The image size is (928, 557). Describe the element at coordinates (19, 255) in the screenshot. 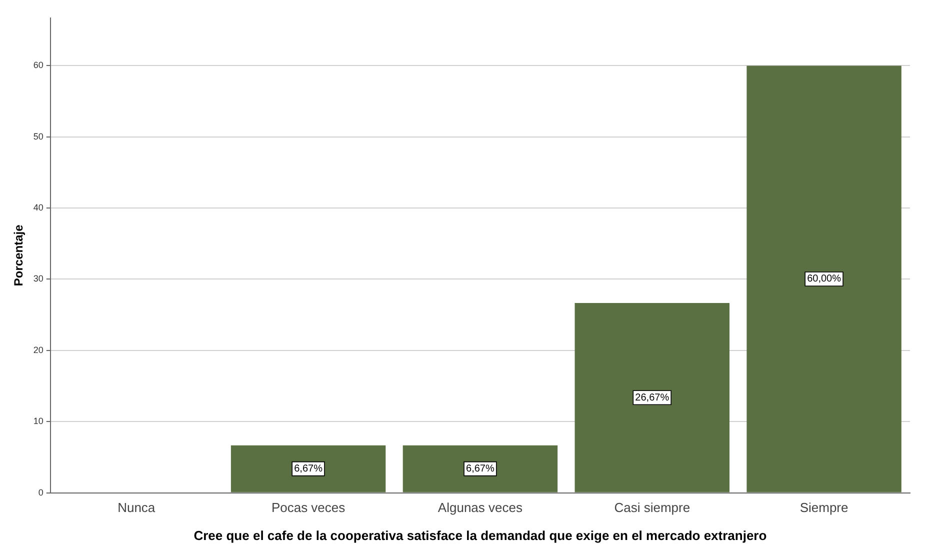

I see `y-axis-title: Porcentaje` at that location.